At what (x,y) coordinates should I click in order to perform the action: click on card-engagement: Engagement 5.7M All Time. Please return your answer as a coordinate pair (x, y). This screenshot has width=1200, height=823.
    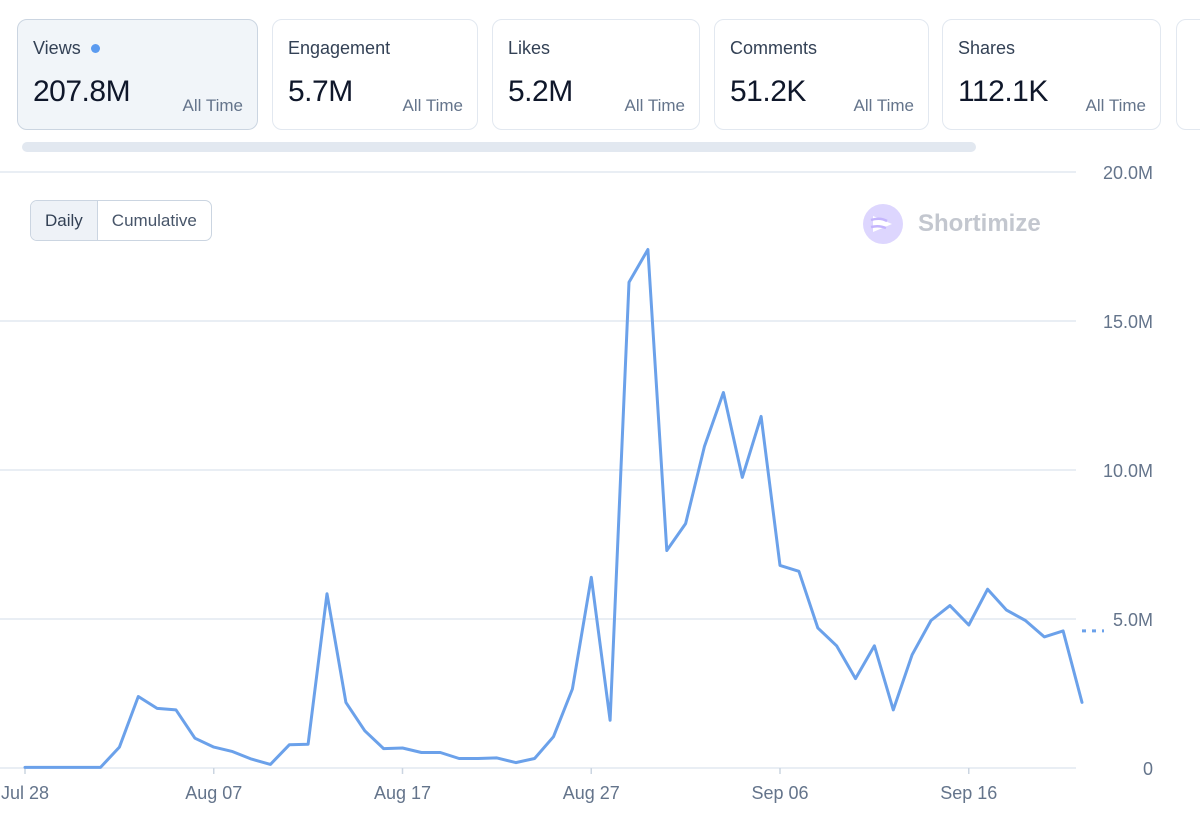
    Looking at the image, I should click on (375, 74).